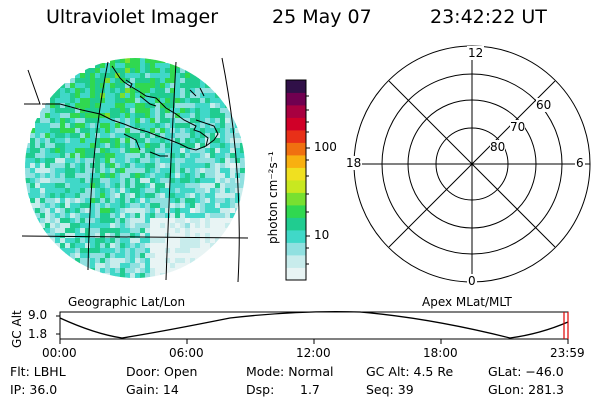 This screenshot has height=400, width=600. What do you see at coordinates (313, 353) in the screenshot?
I see `altitude-xtick: 12:00` at bounding box center [313, 353].